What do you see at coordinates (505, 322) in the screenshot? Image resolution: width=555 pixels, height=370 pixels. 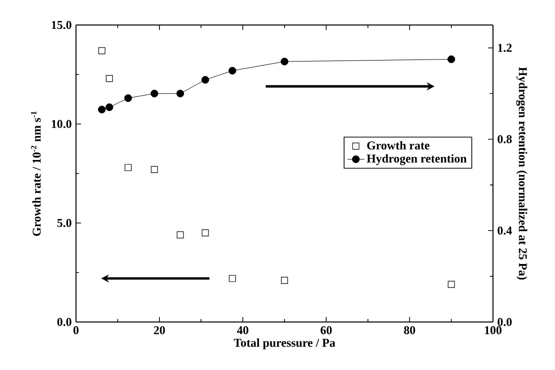 I see `y2-tick-label: 0.0` at bounding box center [505, 322].